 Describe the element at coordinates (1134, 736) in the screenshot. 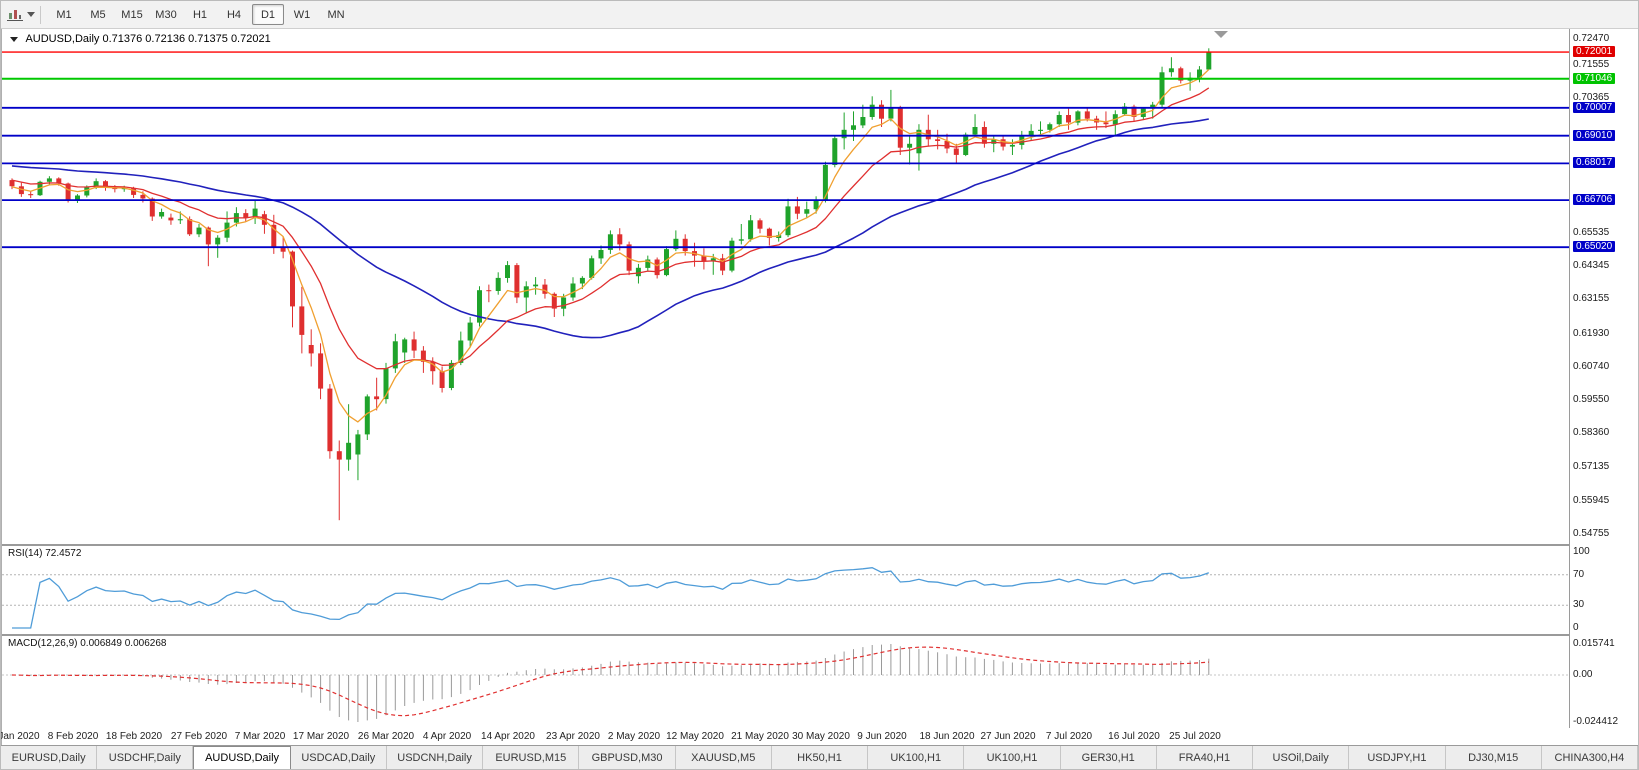

I see `date-axis-label: 16 Jul 2020` at that location.